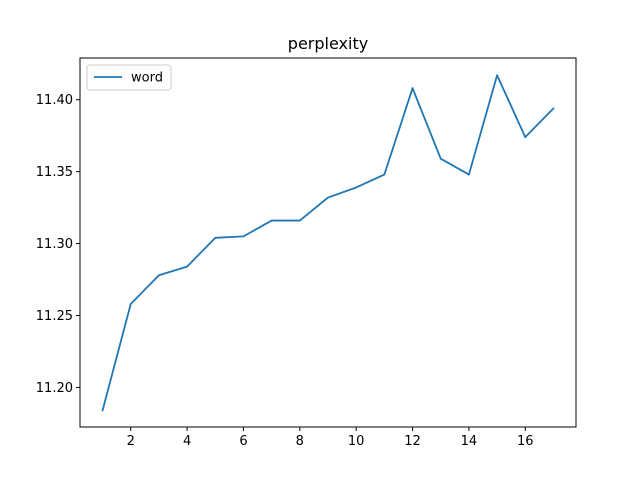 Image resolution: width=640 pixels, height=480 pixels. Describe the element at coordinates (54, 172) in the screenshot. I see `y-tick-label: 11.35` at that location.